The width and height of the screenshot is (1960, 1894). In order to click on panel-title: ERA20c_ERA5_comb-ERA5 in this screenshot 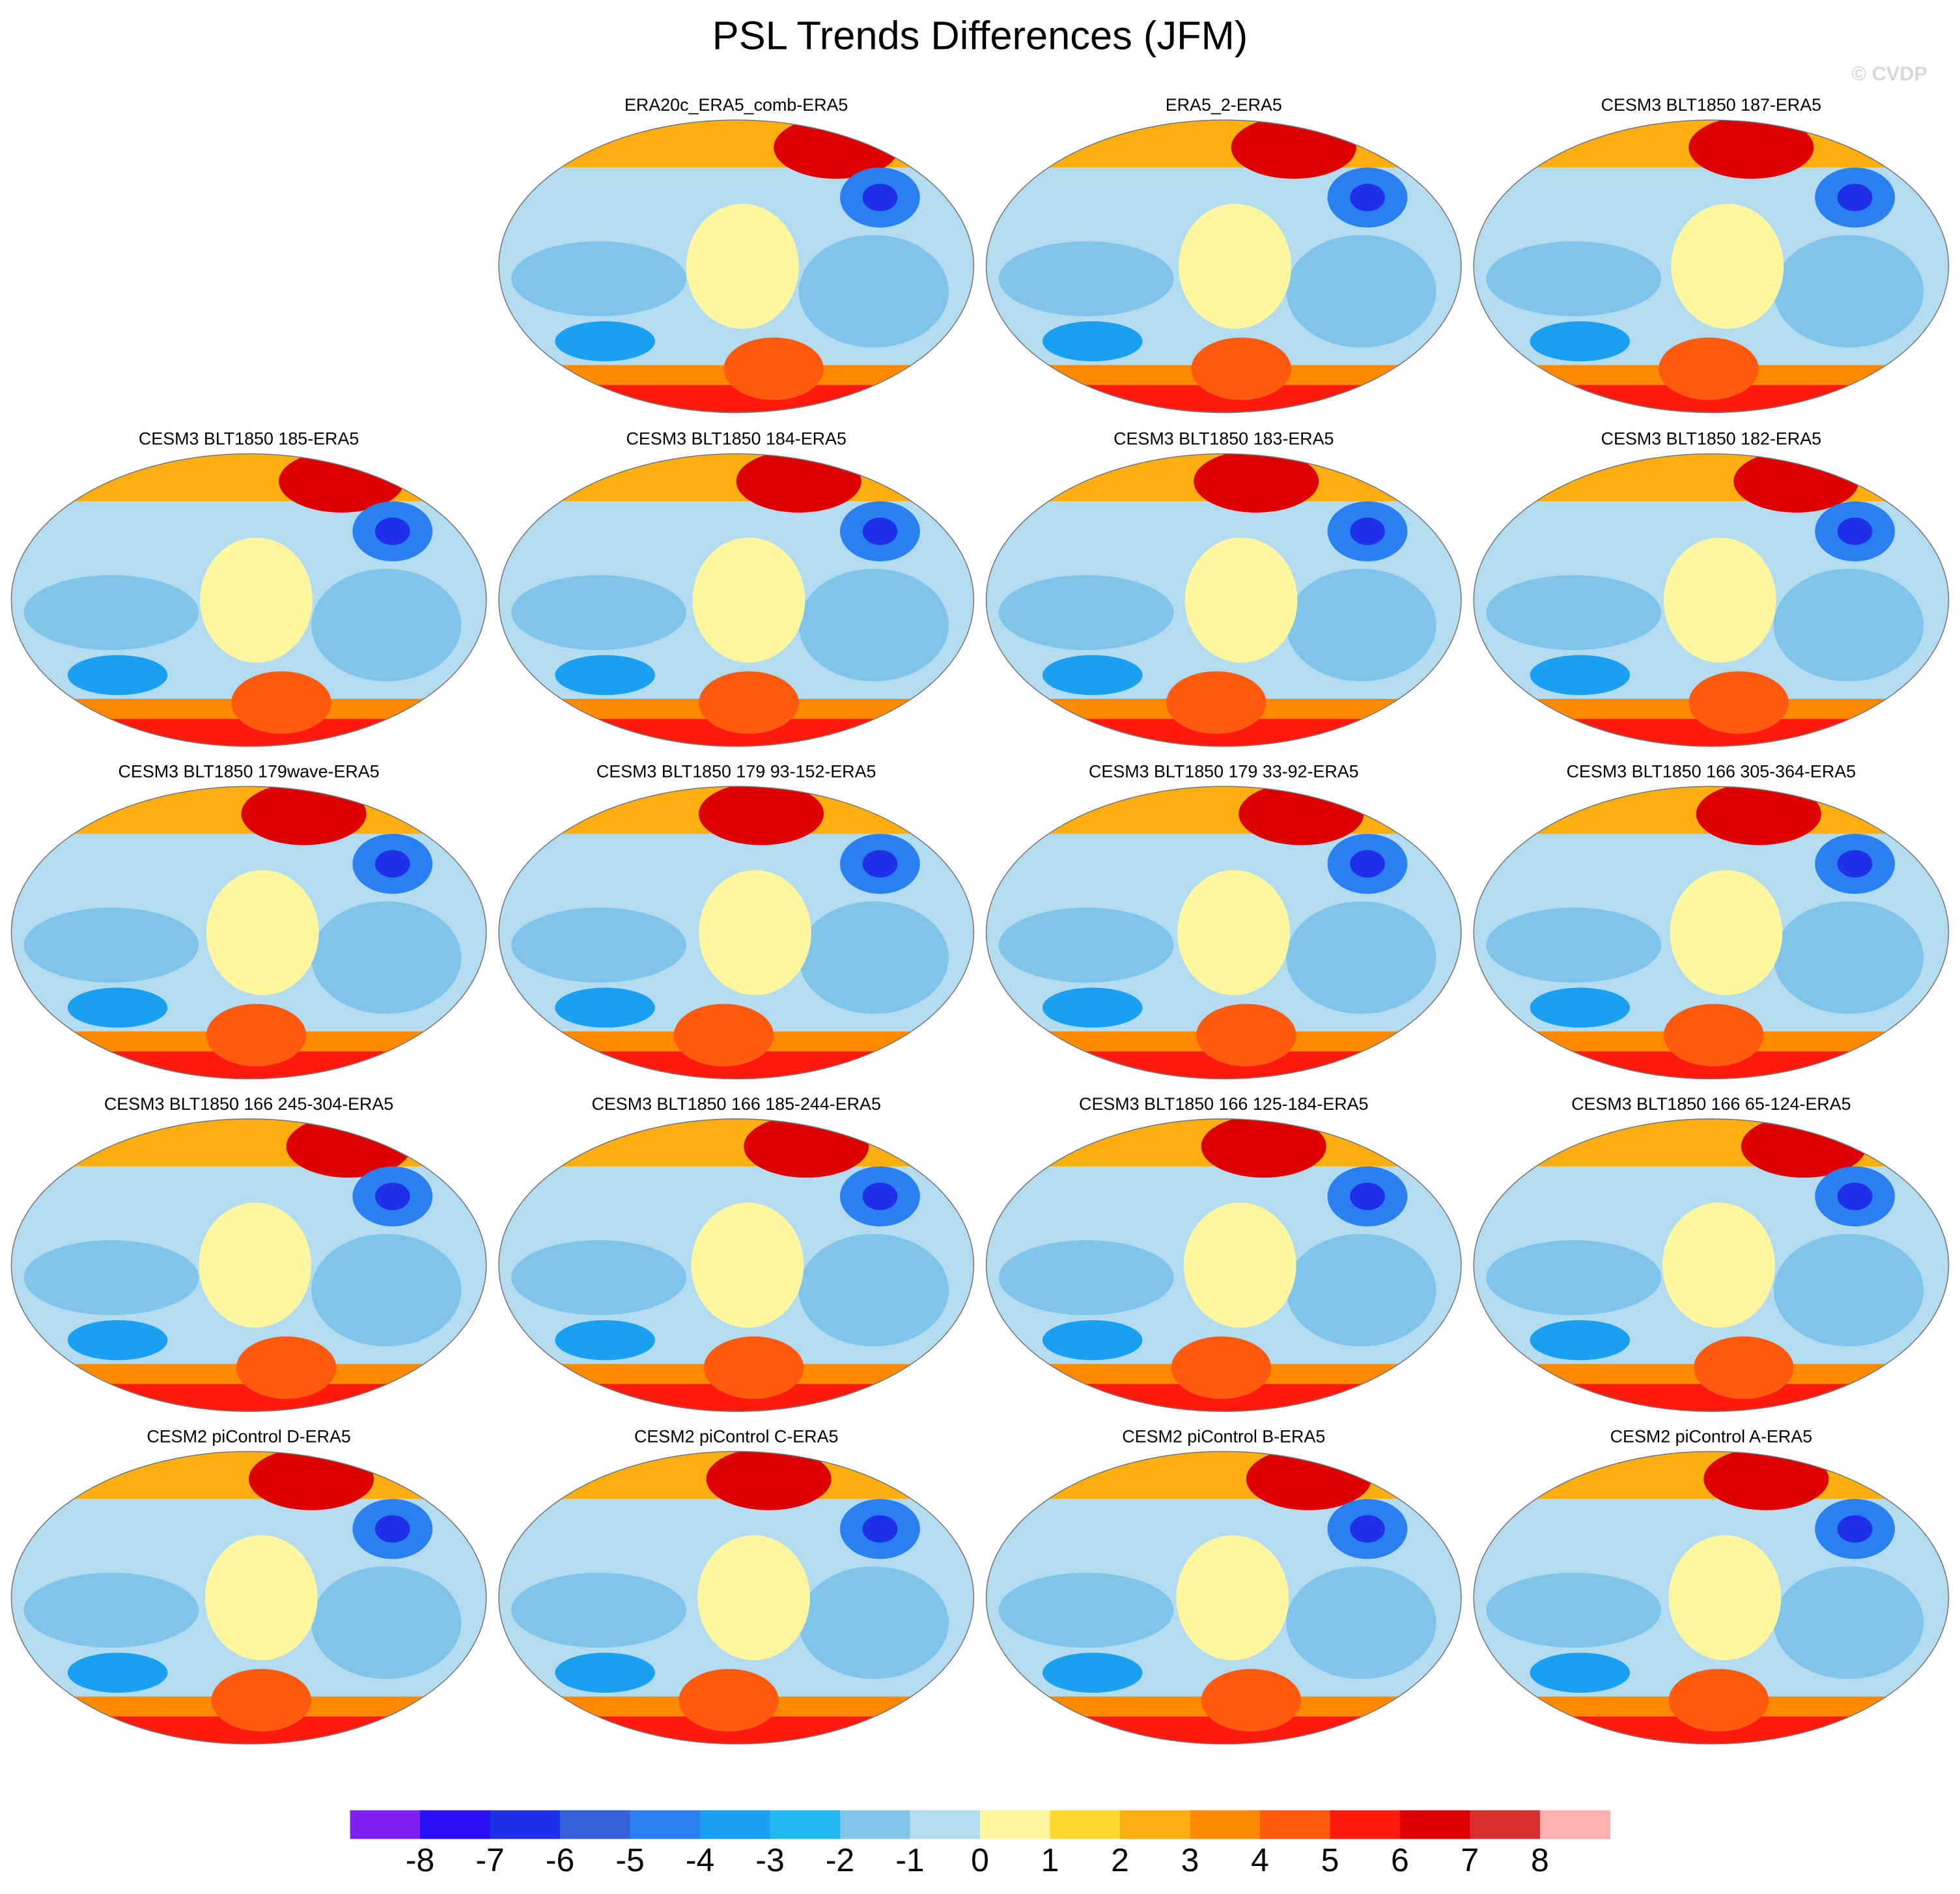, I will do `click(736, 105)`.